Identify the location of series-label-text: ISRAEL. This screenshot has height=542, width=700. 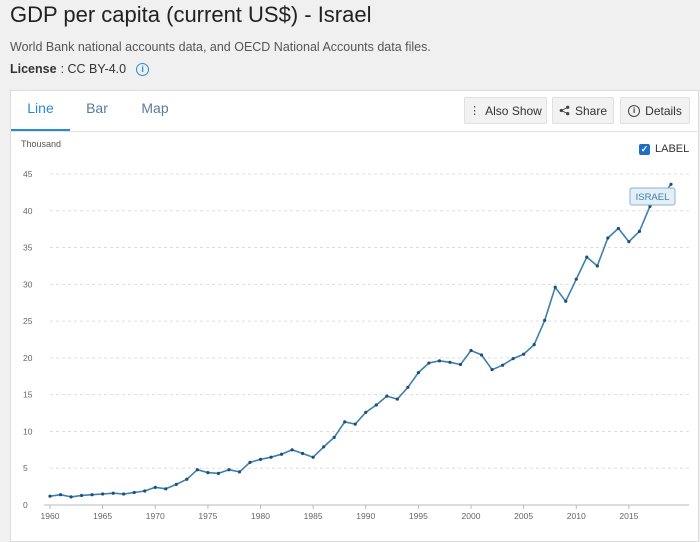
(653, 197).